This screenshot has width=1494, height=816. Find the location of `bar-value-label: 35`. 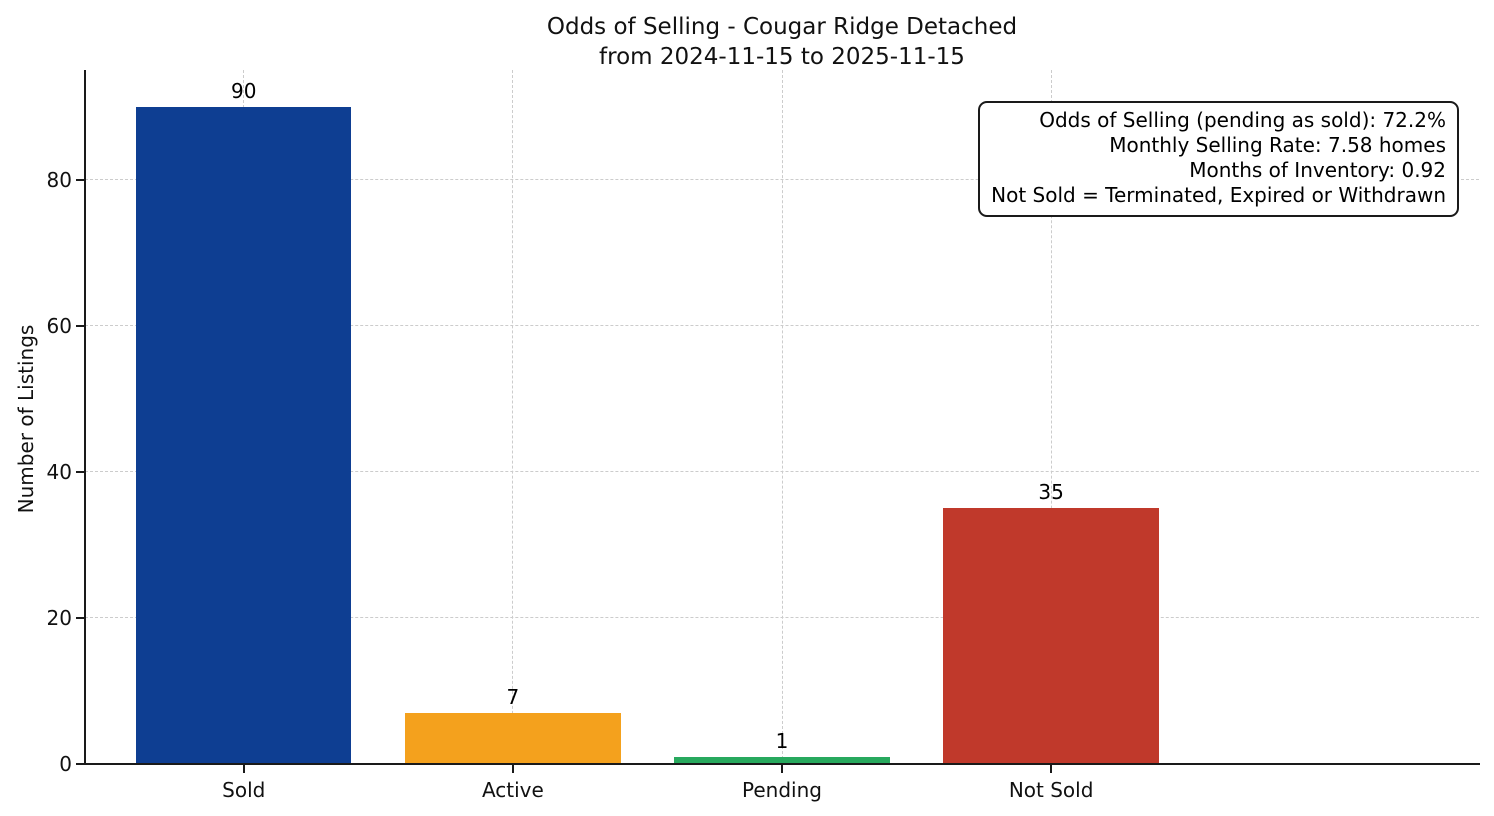

bar-value-label: 35 is located at coordinates (1051, 492).